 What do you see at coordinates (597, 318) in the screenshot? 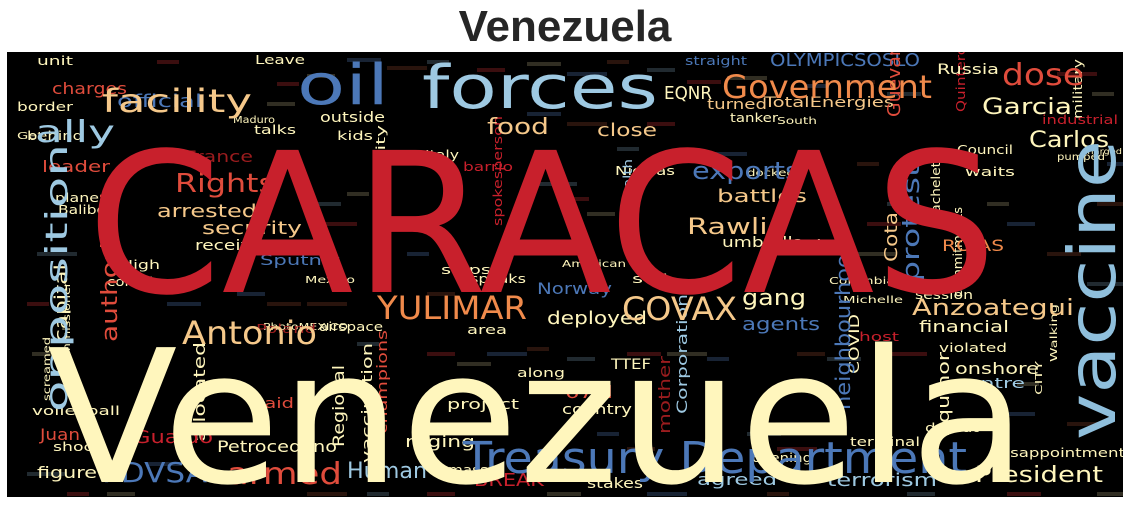
I see `cloud-word-deployed: deployed` at bounding box center [597, 318].